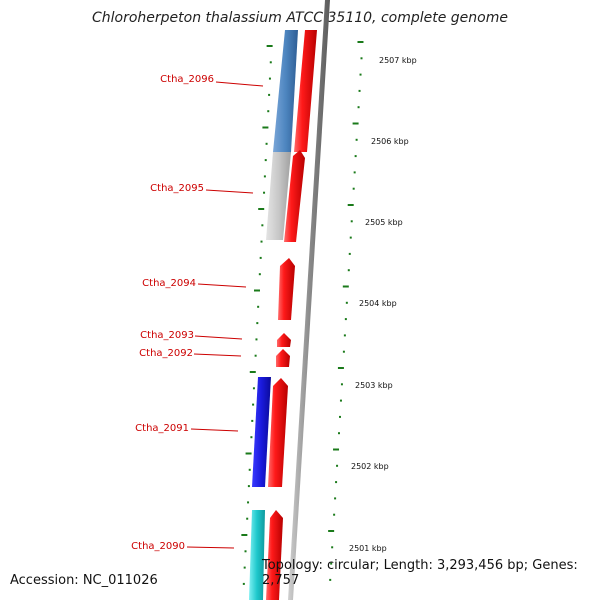 This screenshot has height=600, width=600. What do you see at coordinates (166, 353) in the screenshot?
I see `gene-label-ctha-2092: Ctha_2092` at bounding box center [166, 353].